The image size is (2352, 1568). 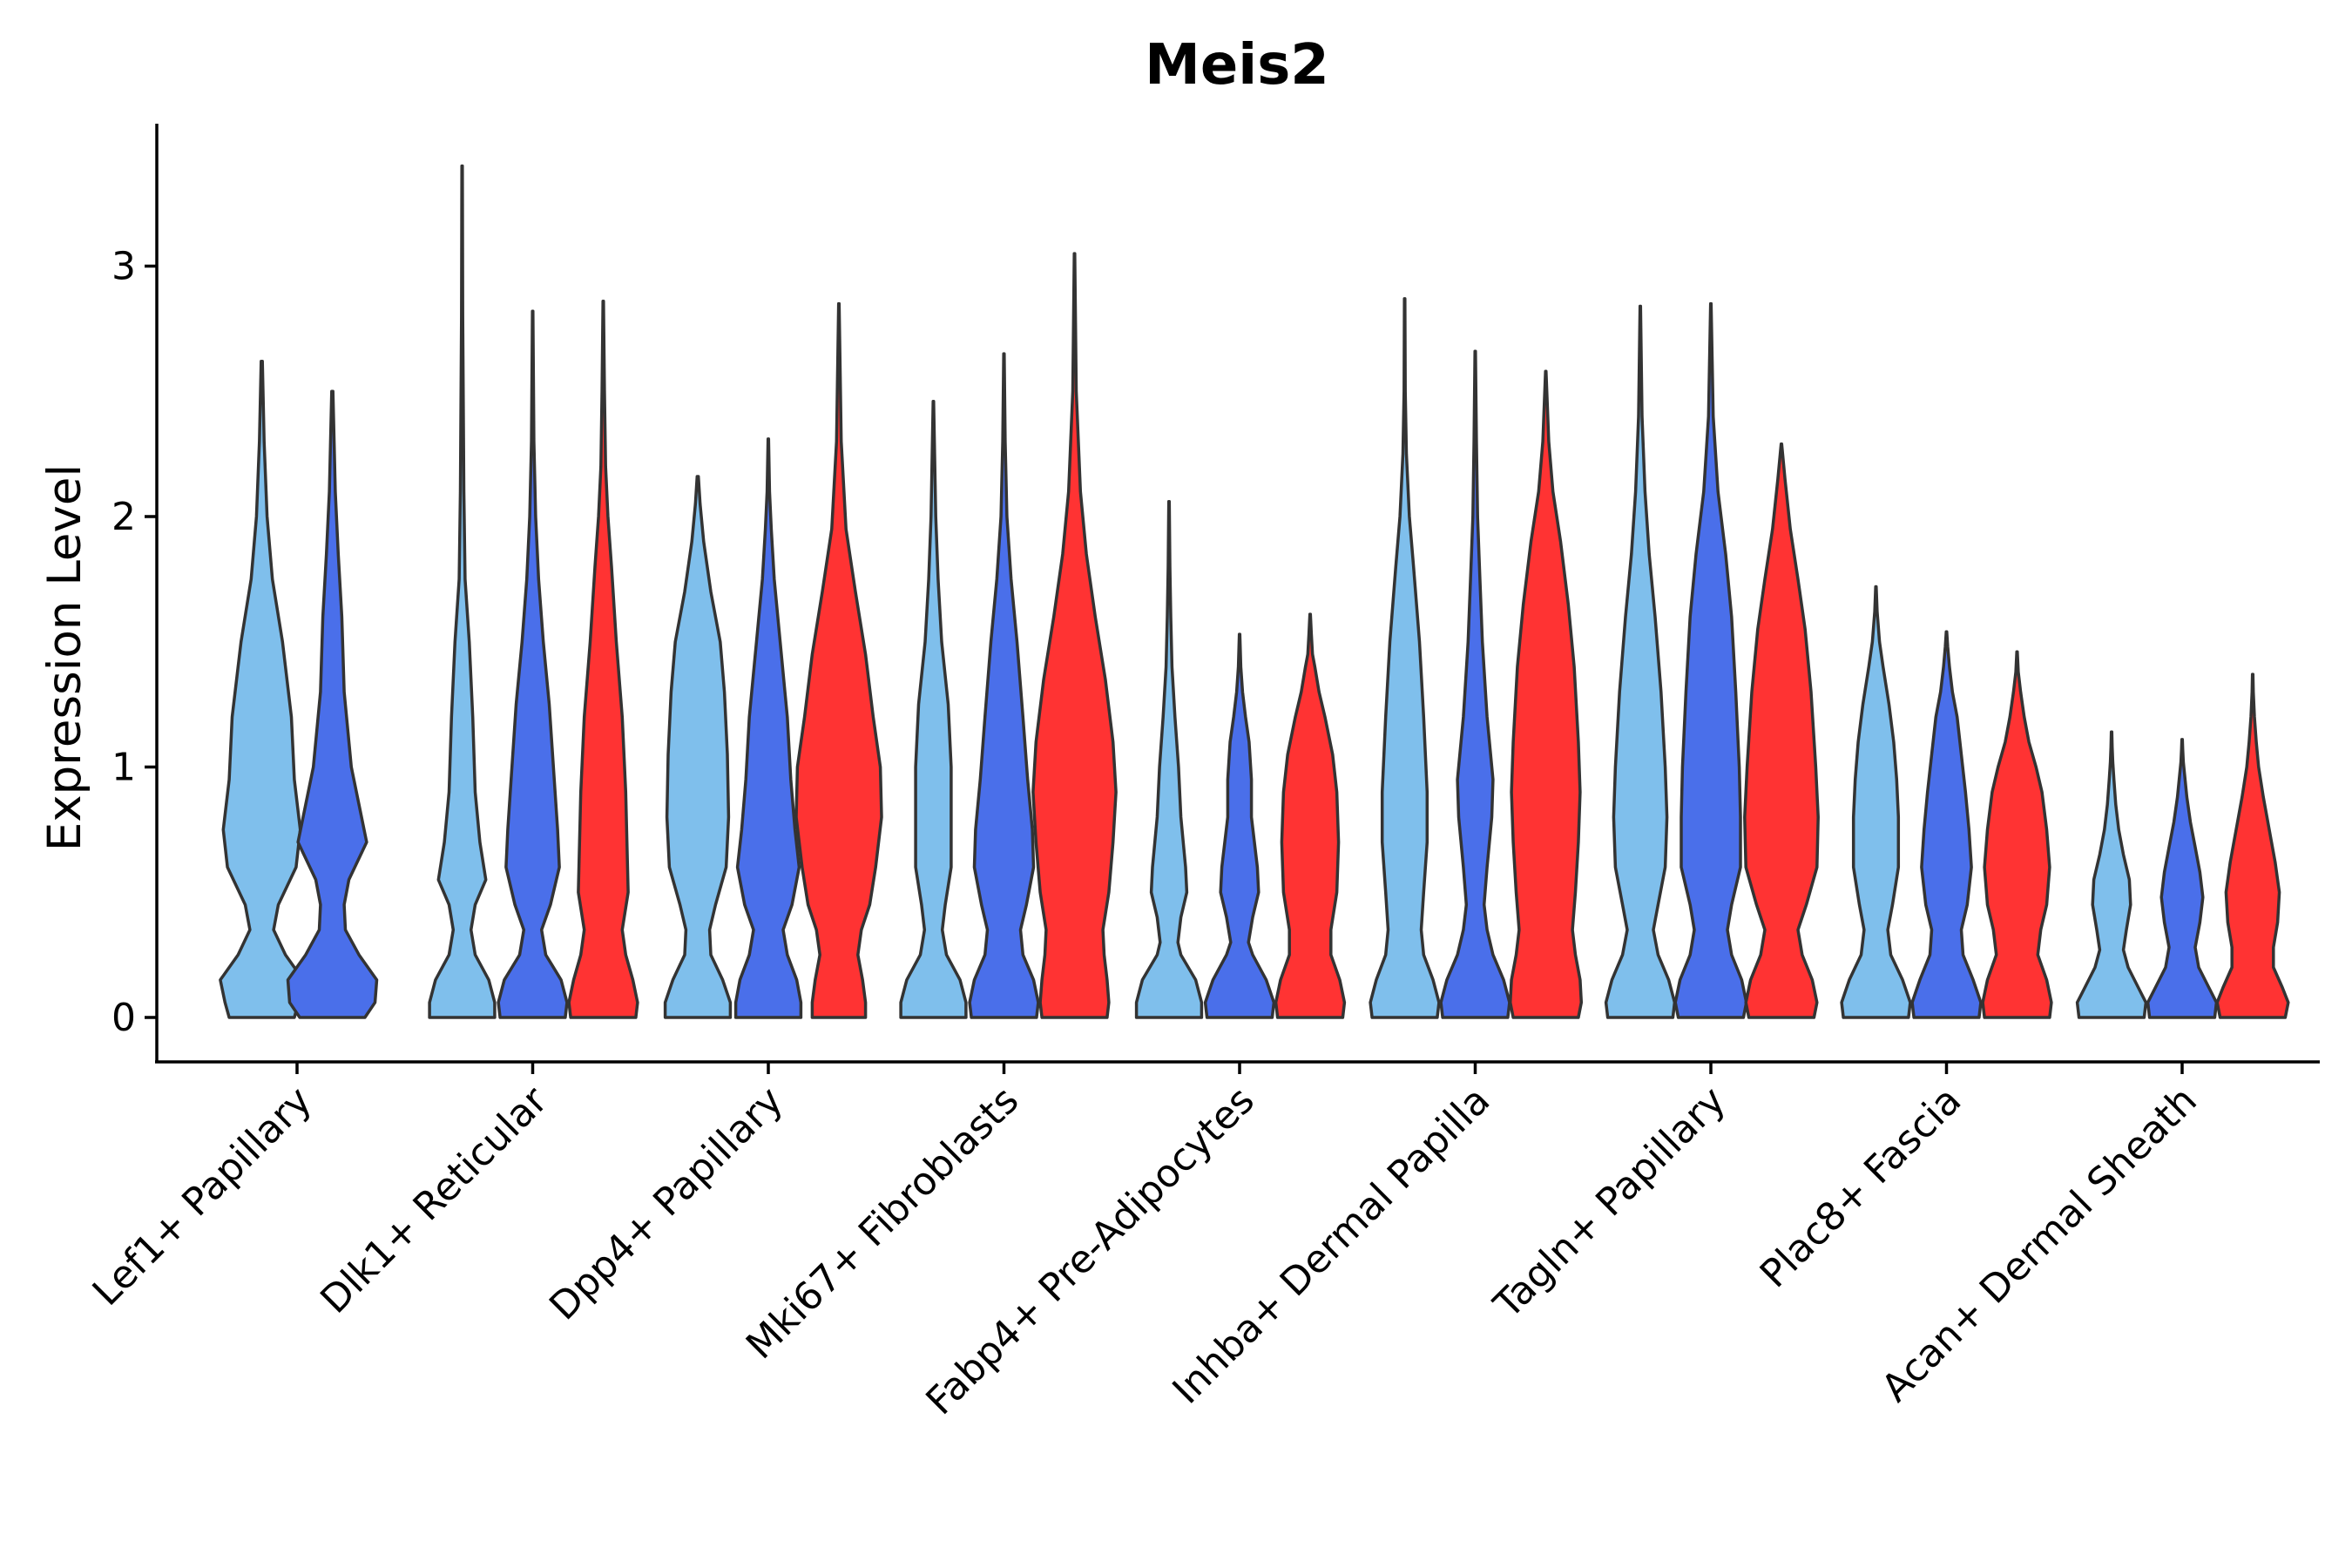 What do you see at coordinates (124, 768) in the screenshot?
I see `y-tick-label-1: 1` at bounding box center [124, 768].